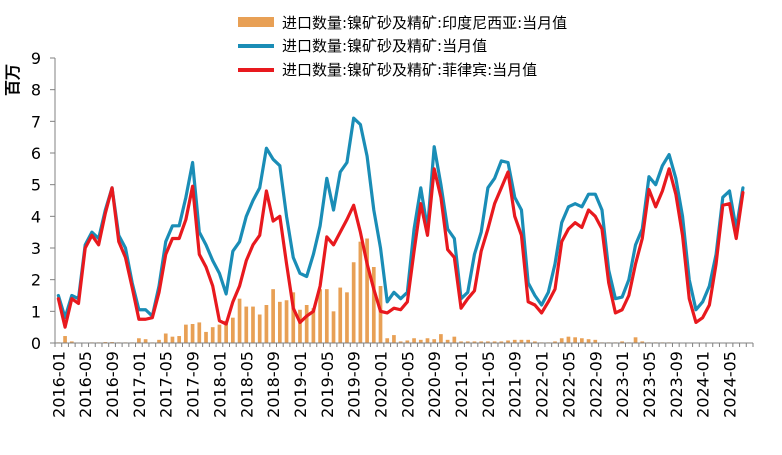 The width and height of the screenshot is (782, 455). Describe the element at coordinates (36, 153) in the screenshot. I see `y-tick-label: 6` at that location.